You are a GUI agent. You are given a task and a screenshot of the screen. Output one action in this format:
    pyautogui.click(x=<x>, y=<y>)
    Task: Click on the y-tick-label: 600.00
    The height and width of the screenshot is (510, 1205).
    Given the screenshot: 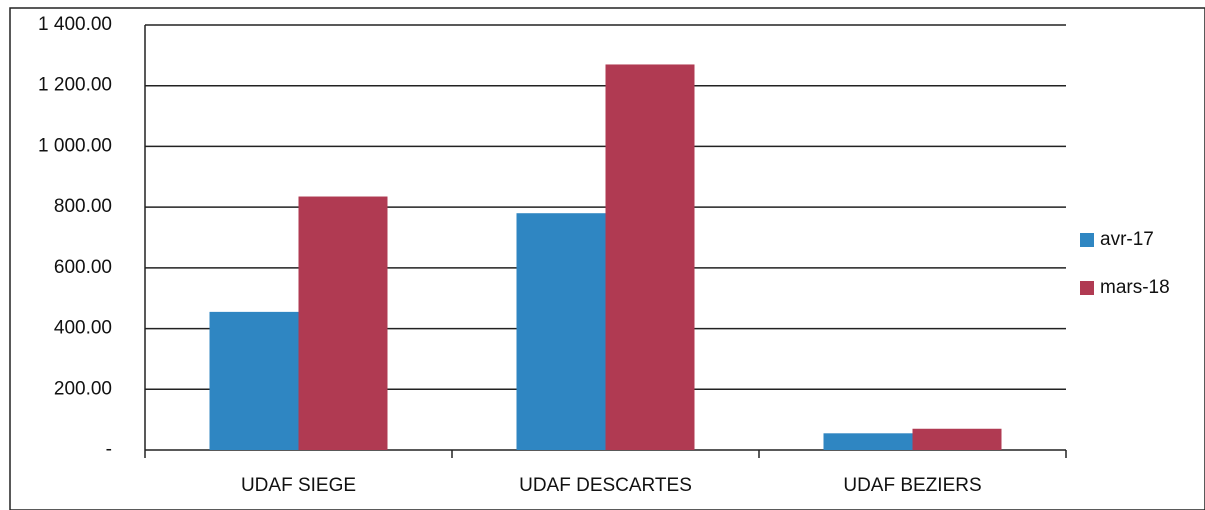 What is the action you would take?
    pyautogui.click(x=83, y=267)
    